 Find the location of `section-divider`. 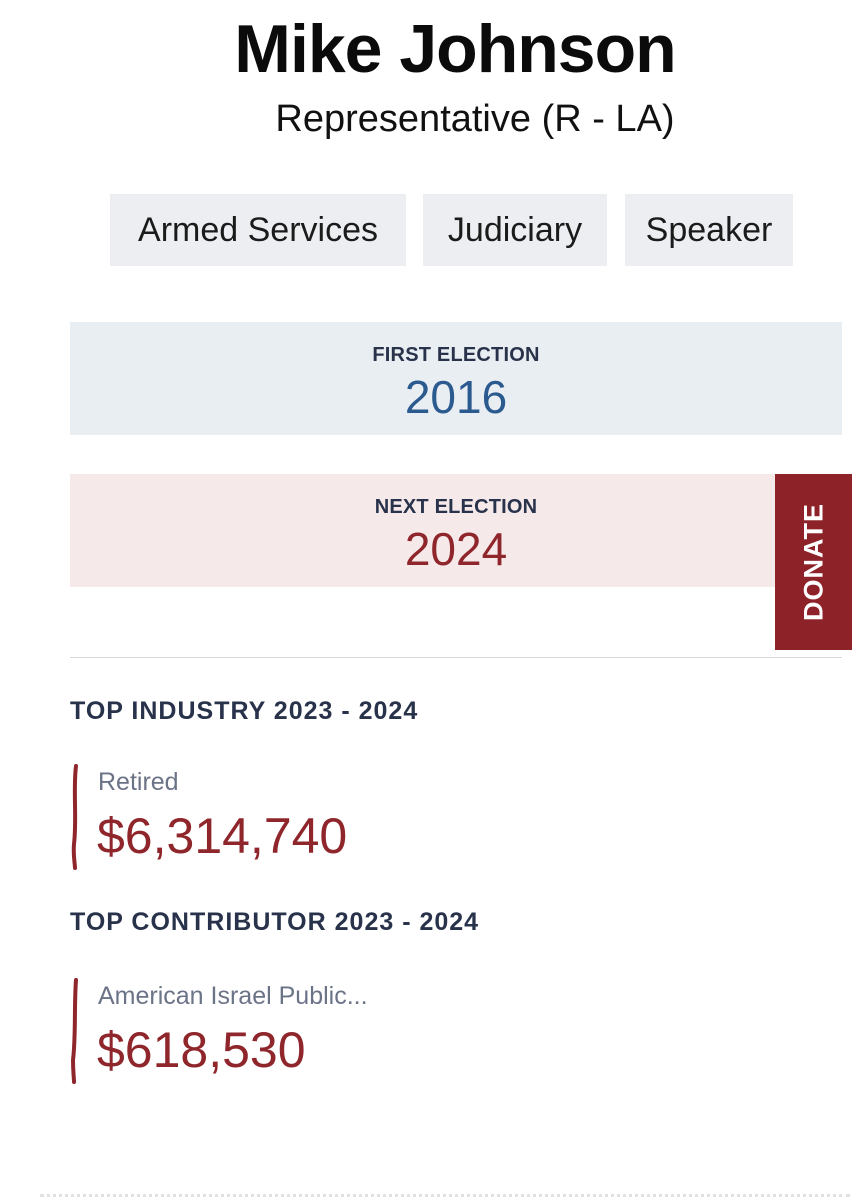

section-divider is located at coordinates (456, 657).